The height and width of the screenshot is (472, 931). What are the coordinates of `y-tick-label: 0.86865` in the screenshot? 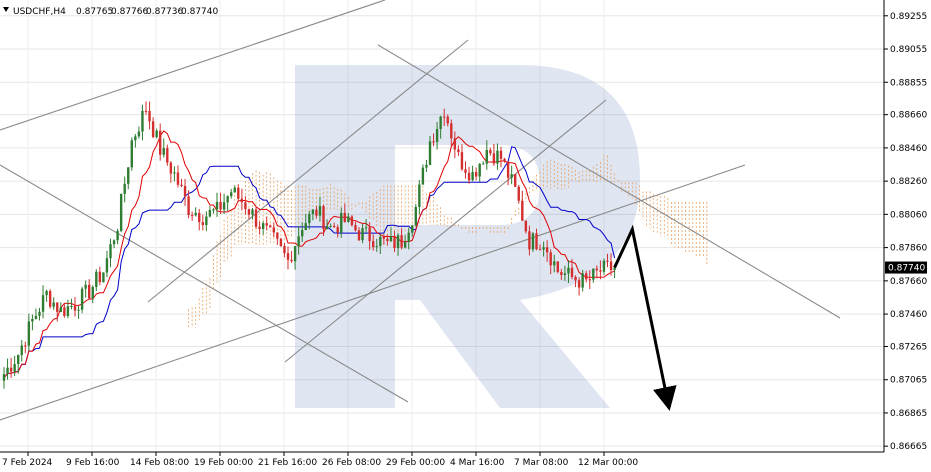 It's located at (908, 414).